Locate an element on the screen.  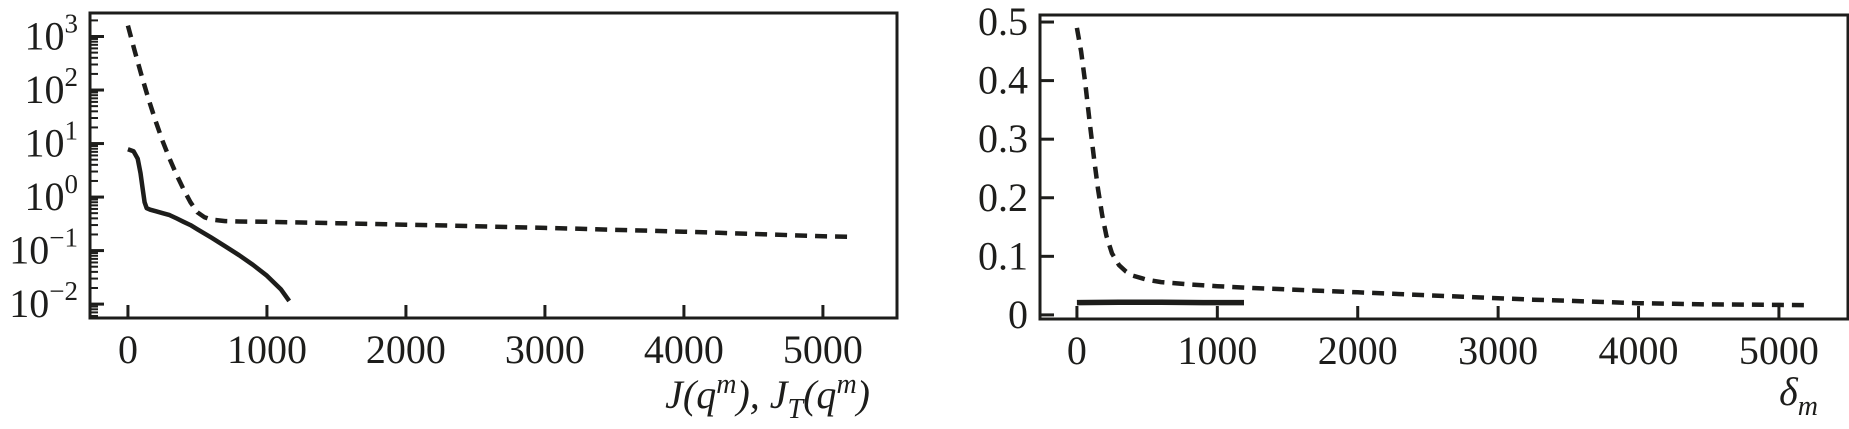
y-tick-label: 0.1 is located at coordinates (1003, 255).